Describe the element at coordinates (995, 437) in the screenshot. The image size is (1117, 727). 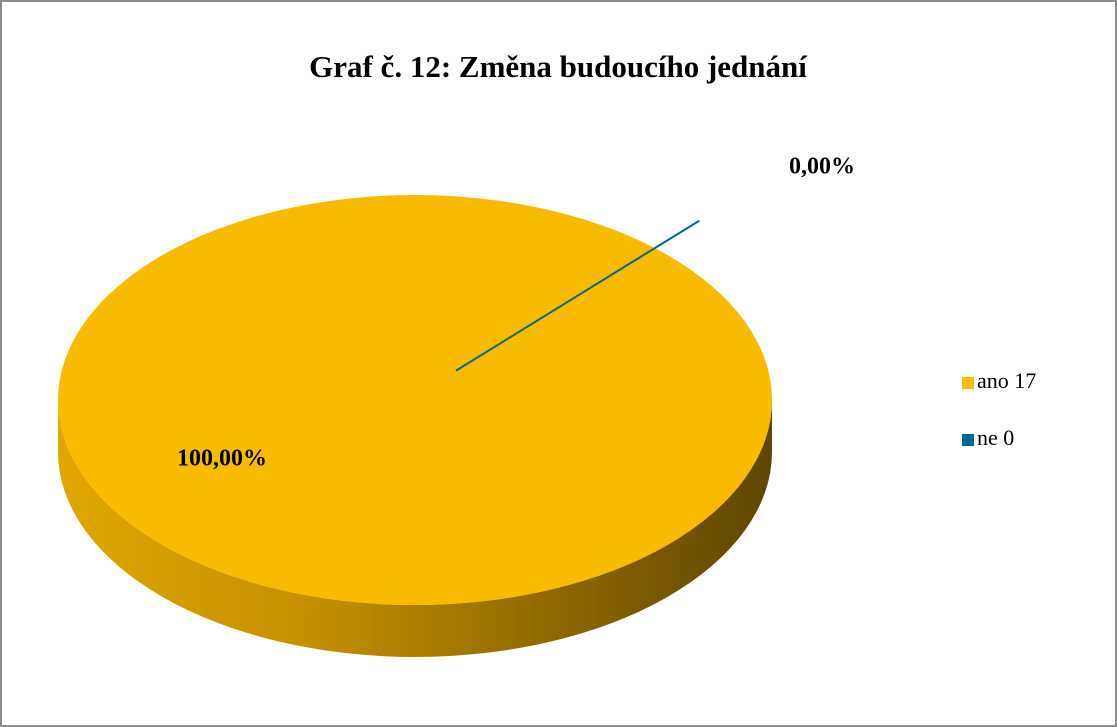
I see `legend-label: ne 0` at that location.